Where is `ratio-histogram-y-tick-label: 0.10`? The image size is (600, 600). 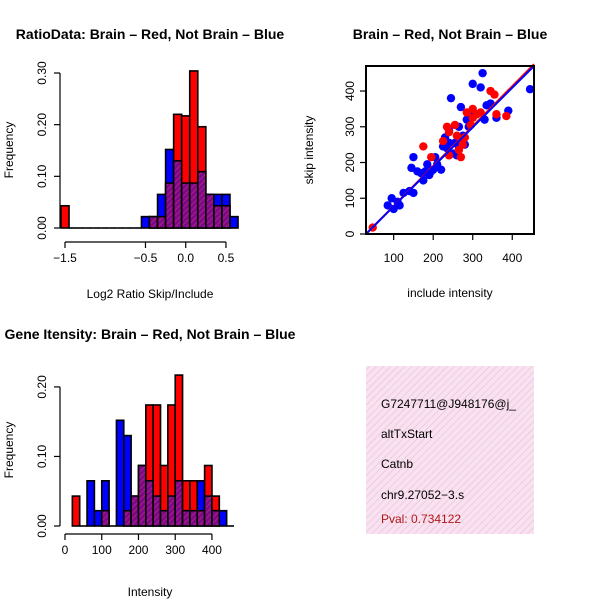 ratio-histogram-y-tick-label: 0.10 is located at coordinates (42, 176).